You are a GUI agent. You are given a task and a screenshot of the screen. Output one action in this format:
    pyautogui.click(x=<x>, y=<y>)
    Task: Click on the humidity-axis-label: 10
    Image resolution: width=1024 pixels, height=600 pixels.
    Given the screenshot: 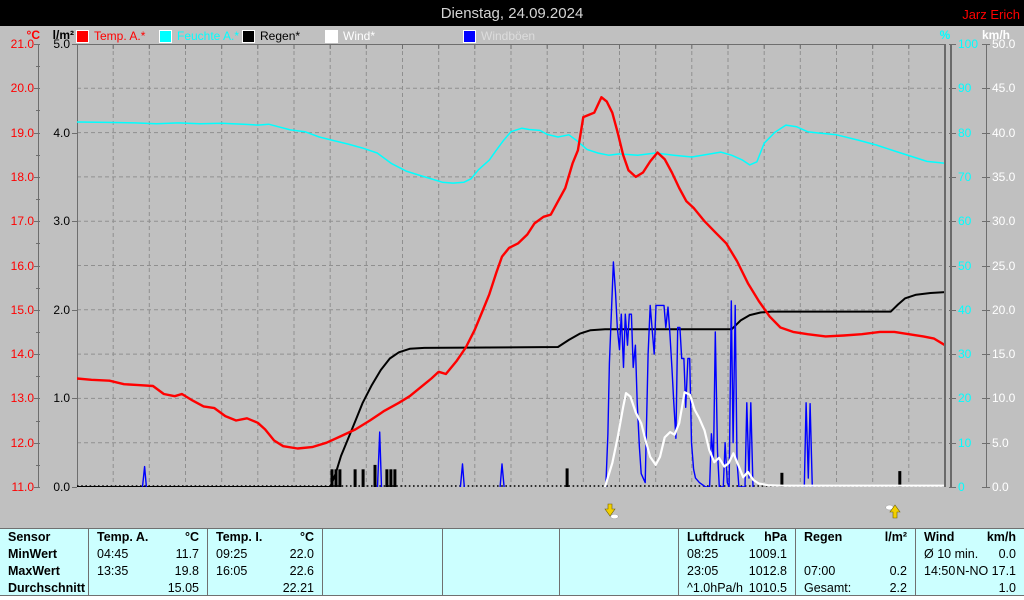 What is the action you would take?
    pyautogui.click(x=965, y=442)
    